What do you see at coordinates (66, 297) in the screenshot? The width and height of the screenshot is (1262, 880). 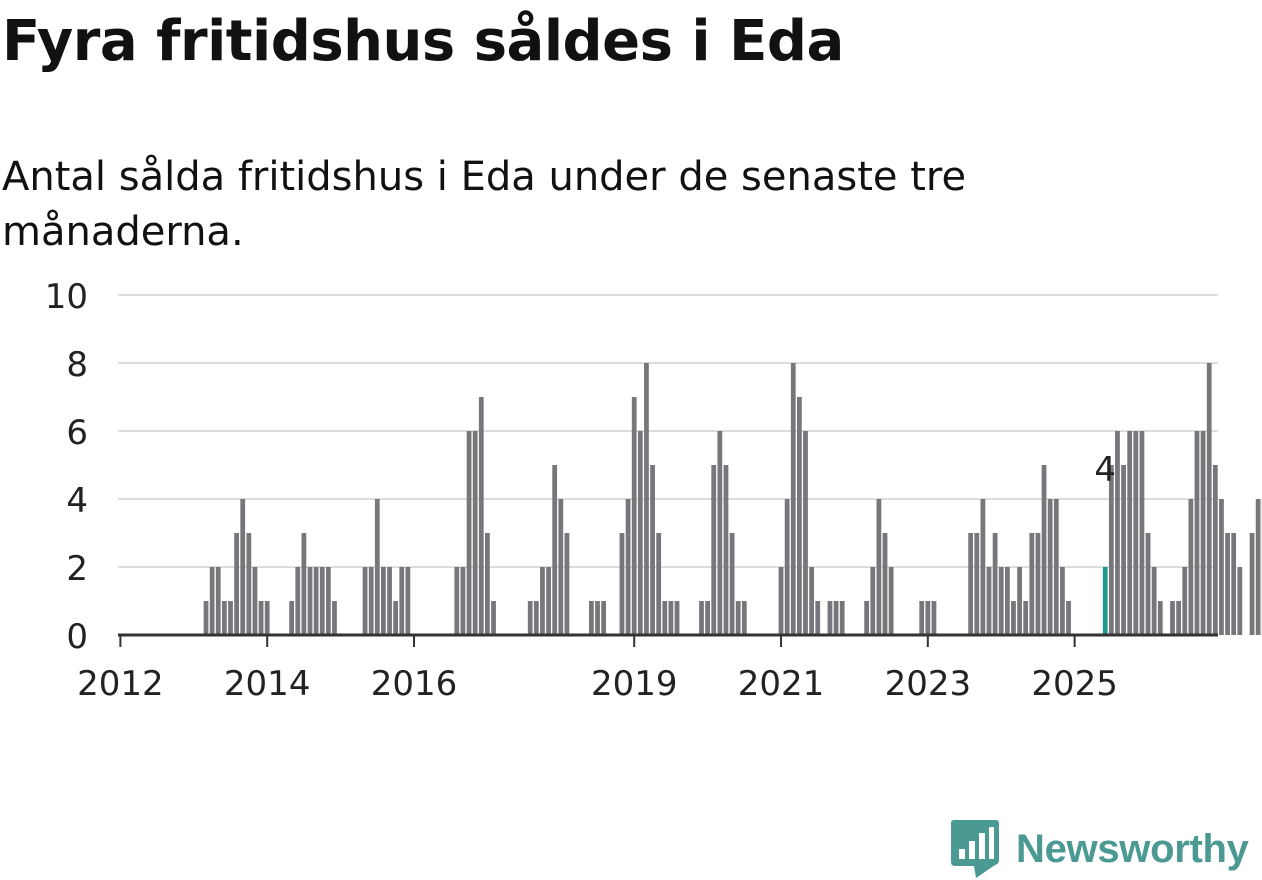 I see `y-tick-label: 10` at bounding box center [66, 297].